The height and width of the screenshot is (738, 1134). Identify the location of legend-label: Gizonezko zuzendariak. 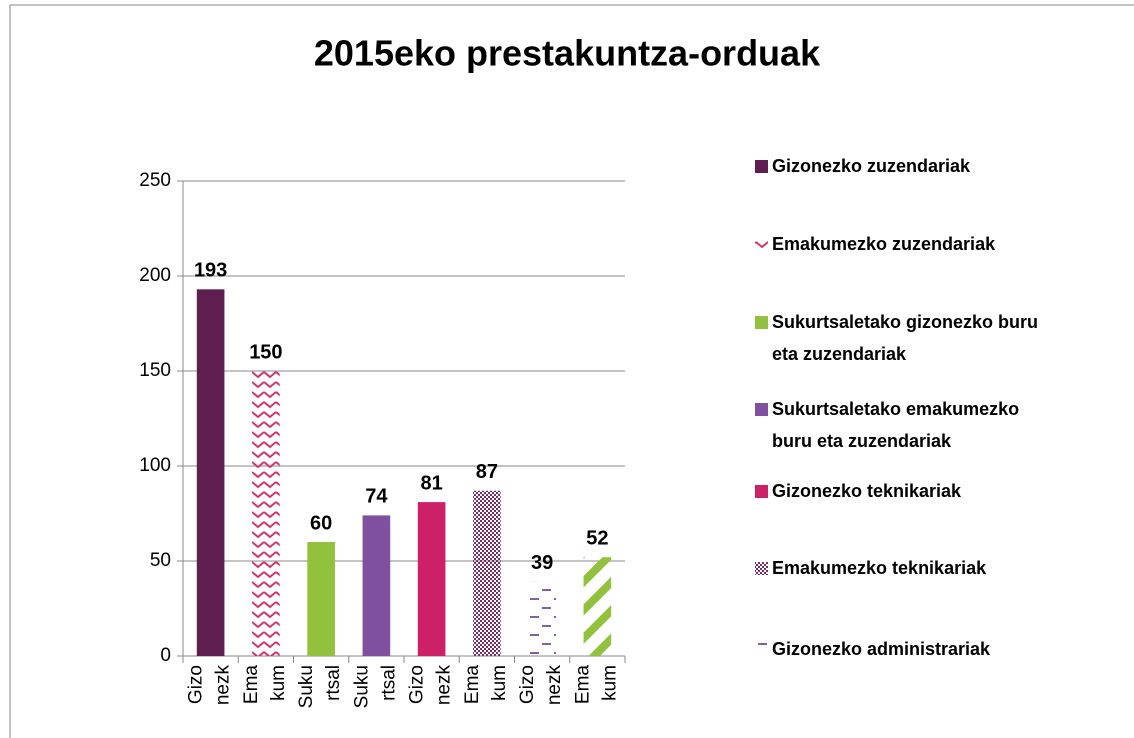
(871, 166).